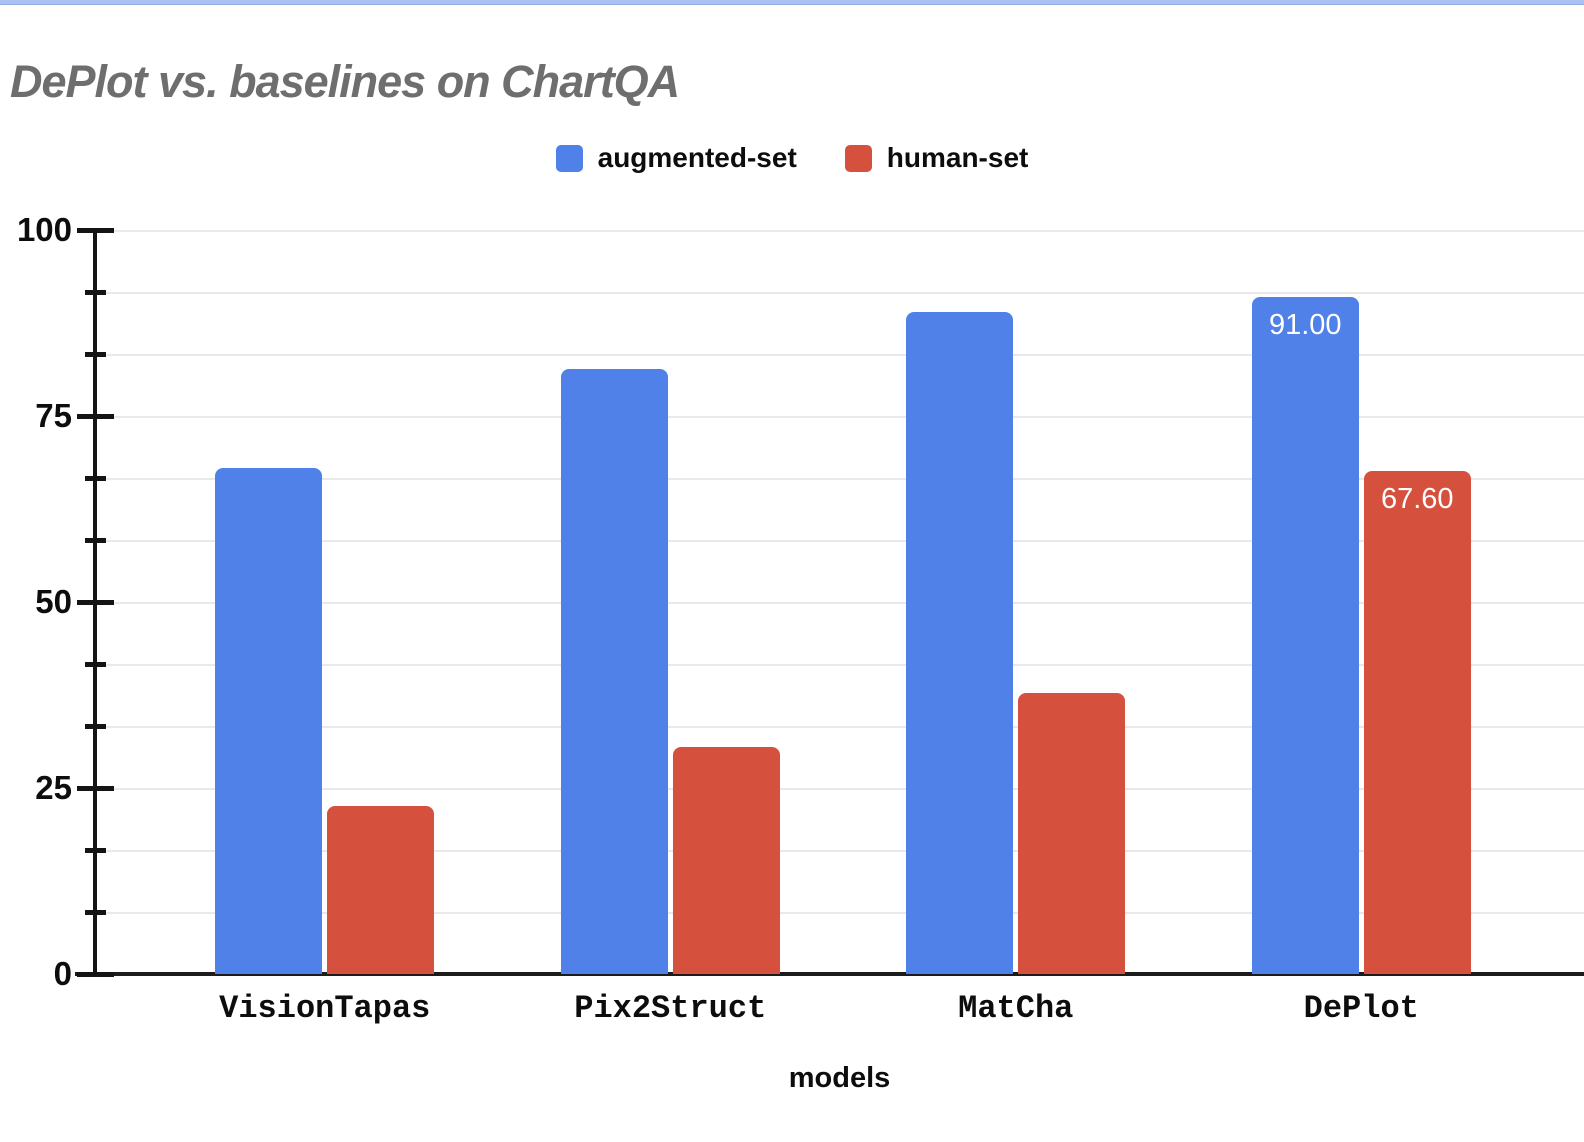 The width and height of the screenshot is (1584, 1142). Describe the element at coordinates (829, 974) in the screenshot. I see `x-axis-line` at that location.